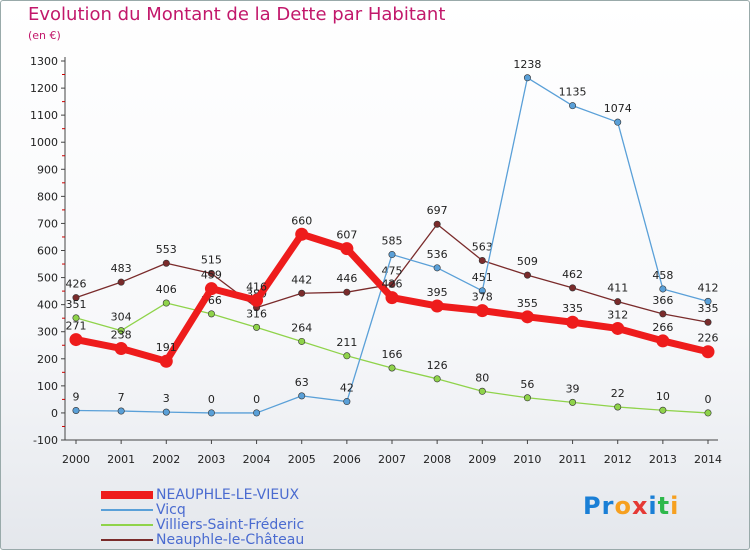  Describe the element at coordinates (47, 196) in the screenshot. I see `y-tick-label: 800` at that location.